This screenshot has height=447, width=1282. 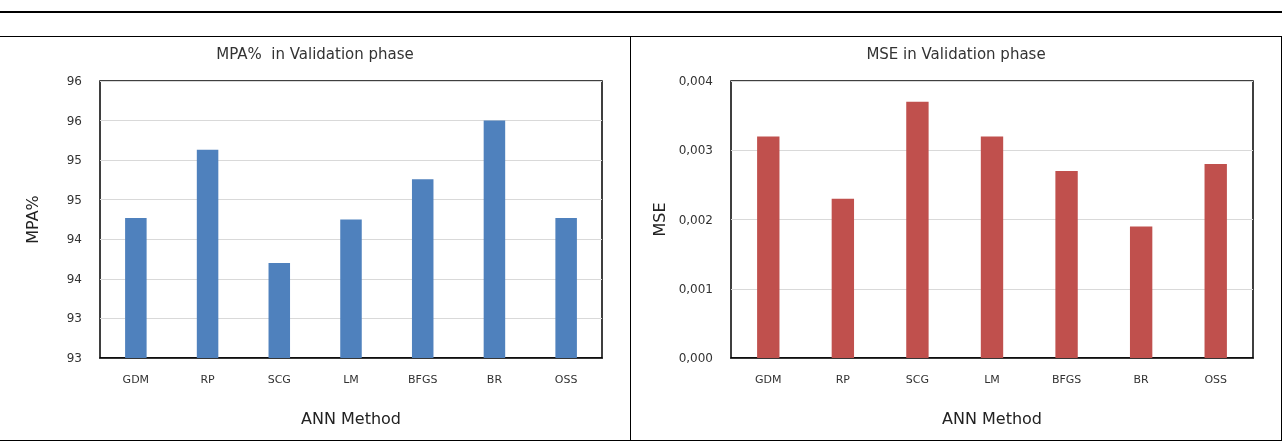 I want to click on y-tick-label: 0,002, so click(x=695, y=219).